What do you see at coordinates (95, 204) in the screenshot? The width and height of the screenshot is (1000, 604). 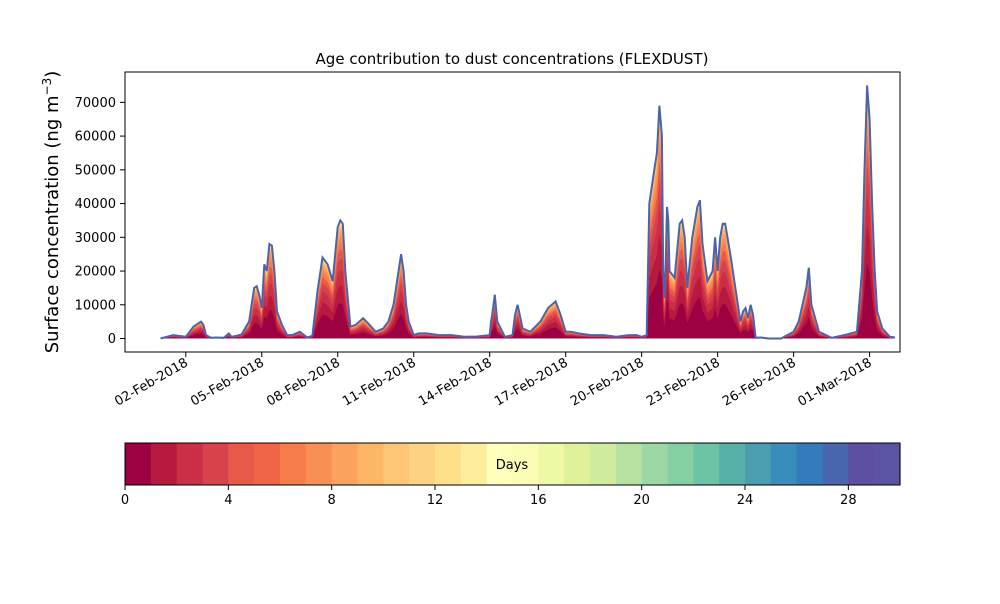 I see `y-tick-label: 40000` at bounding box center [95, 204].